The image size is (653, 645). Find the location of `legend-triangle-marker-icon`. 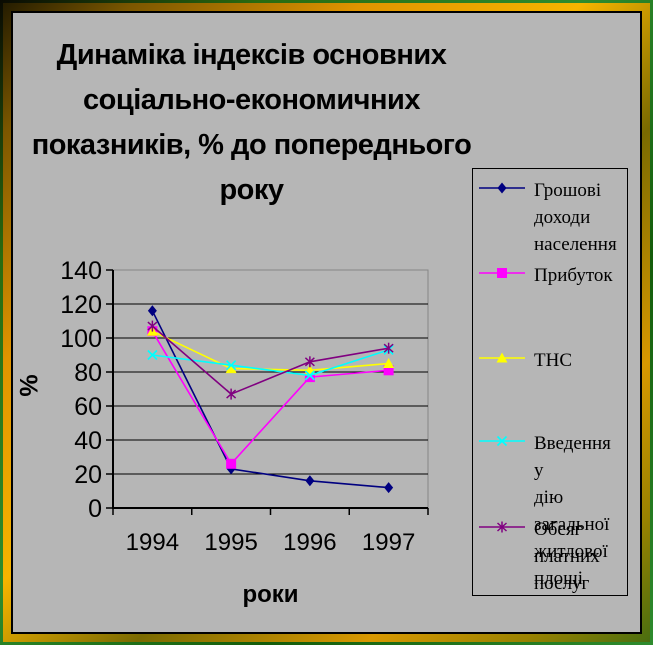

legend-triangle-marker-icon is located at coordinates (502, 357).